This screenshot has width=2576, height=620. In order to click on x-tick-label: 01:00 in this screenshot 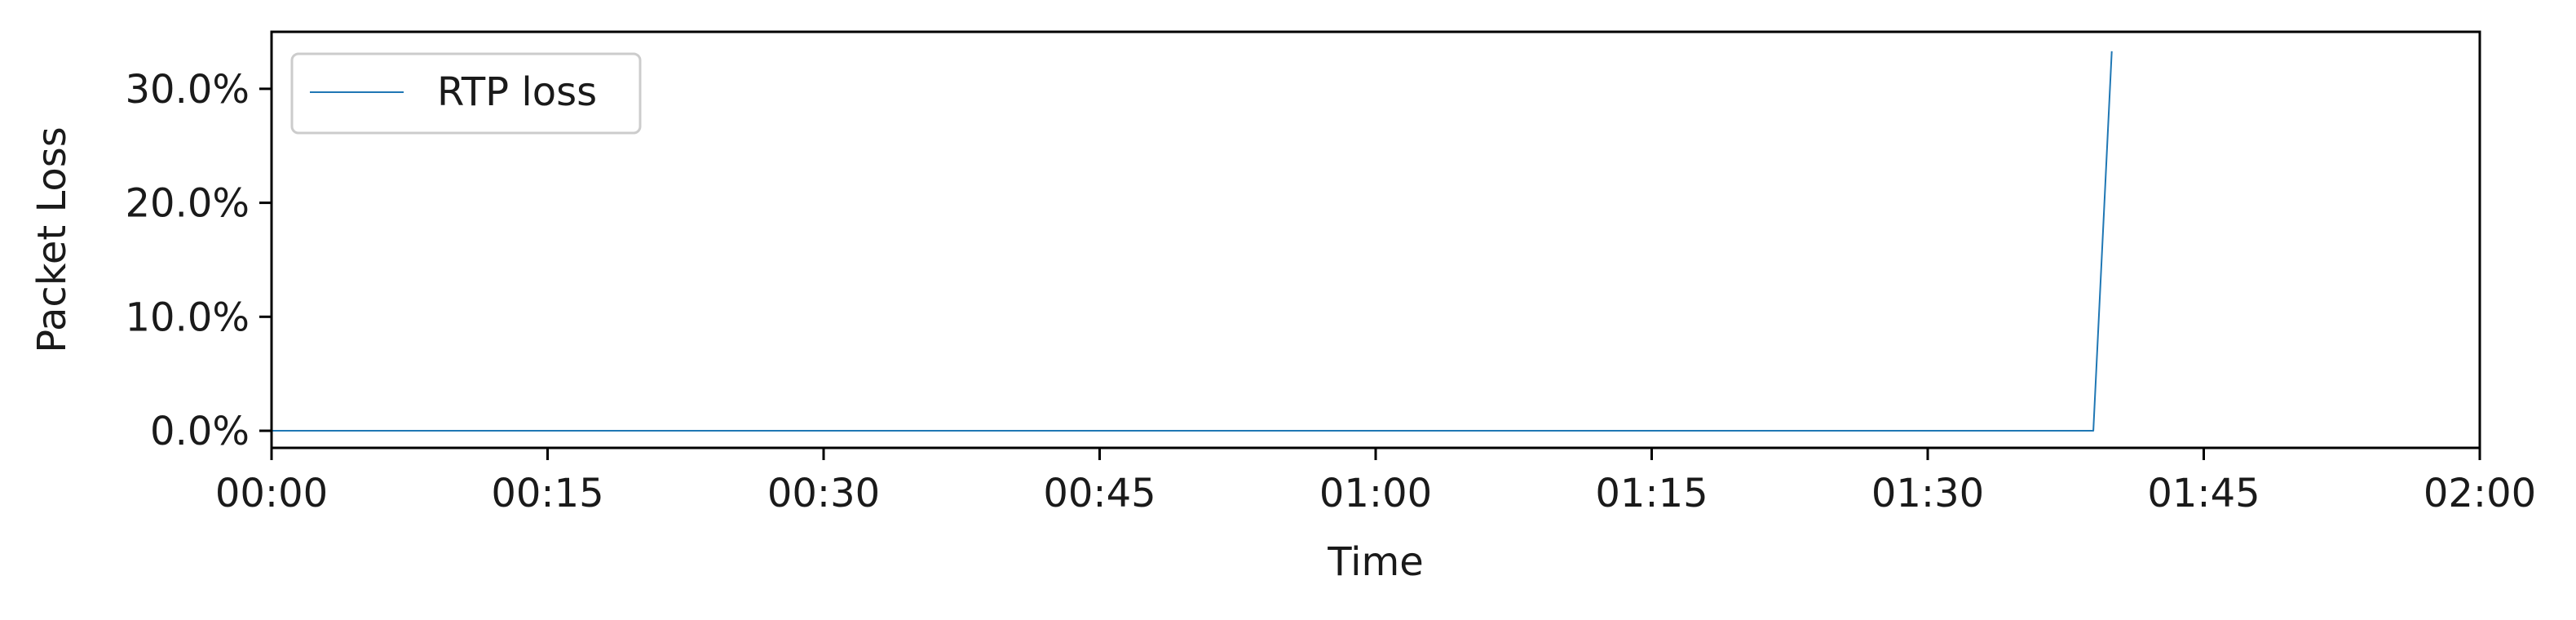, I will do `click(1375, 494)`.